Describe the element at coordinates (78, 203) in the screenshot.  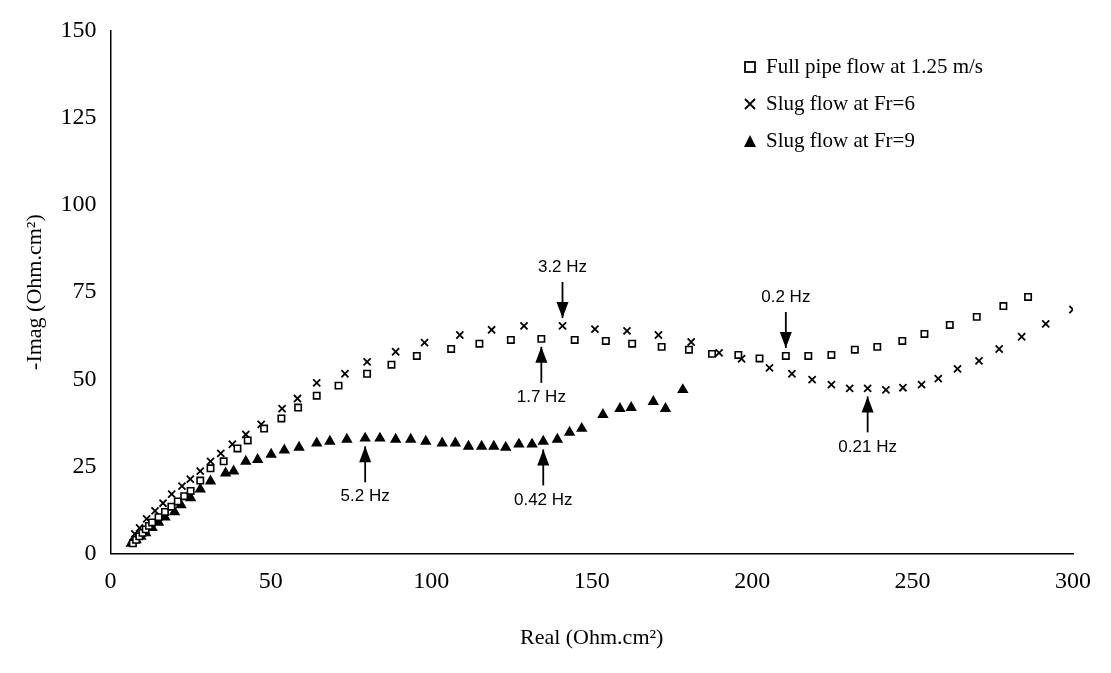
I see `y-tick-label: 100` at that location.